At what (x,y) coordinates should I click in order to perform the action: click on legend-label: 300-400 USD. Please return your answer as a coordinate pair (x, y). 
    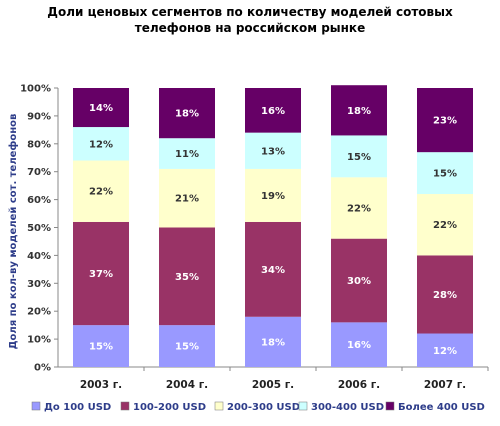
    Looking at the image, I should click on (347, 407).